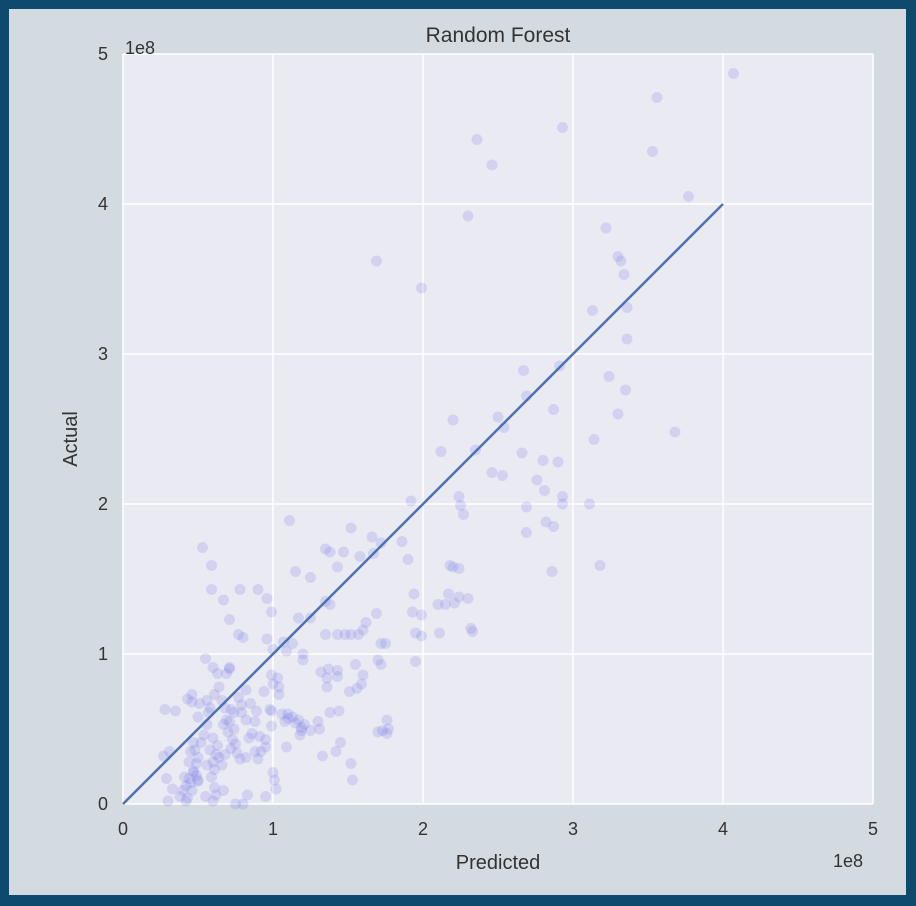 This screenshot has width=916, height=906. I want to click on y-tick-label: 5, so click(103, 54).